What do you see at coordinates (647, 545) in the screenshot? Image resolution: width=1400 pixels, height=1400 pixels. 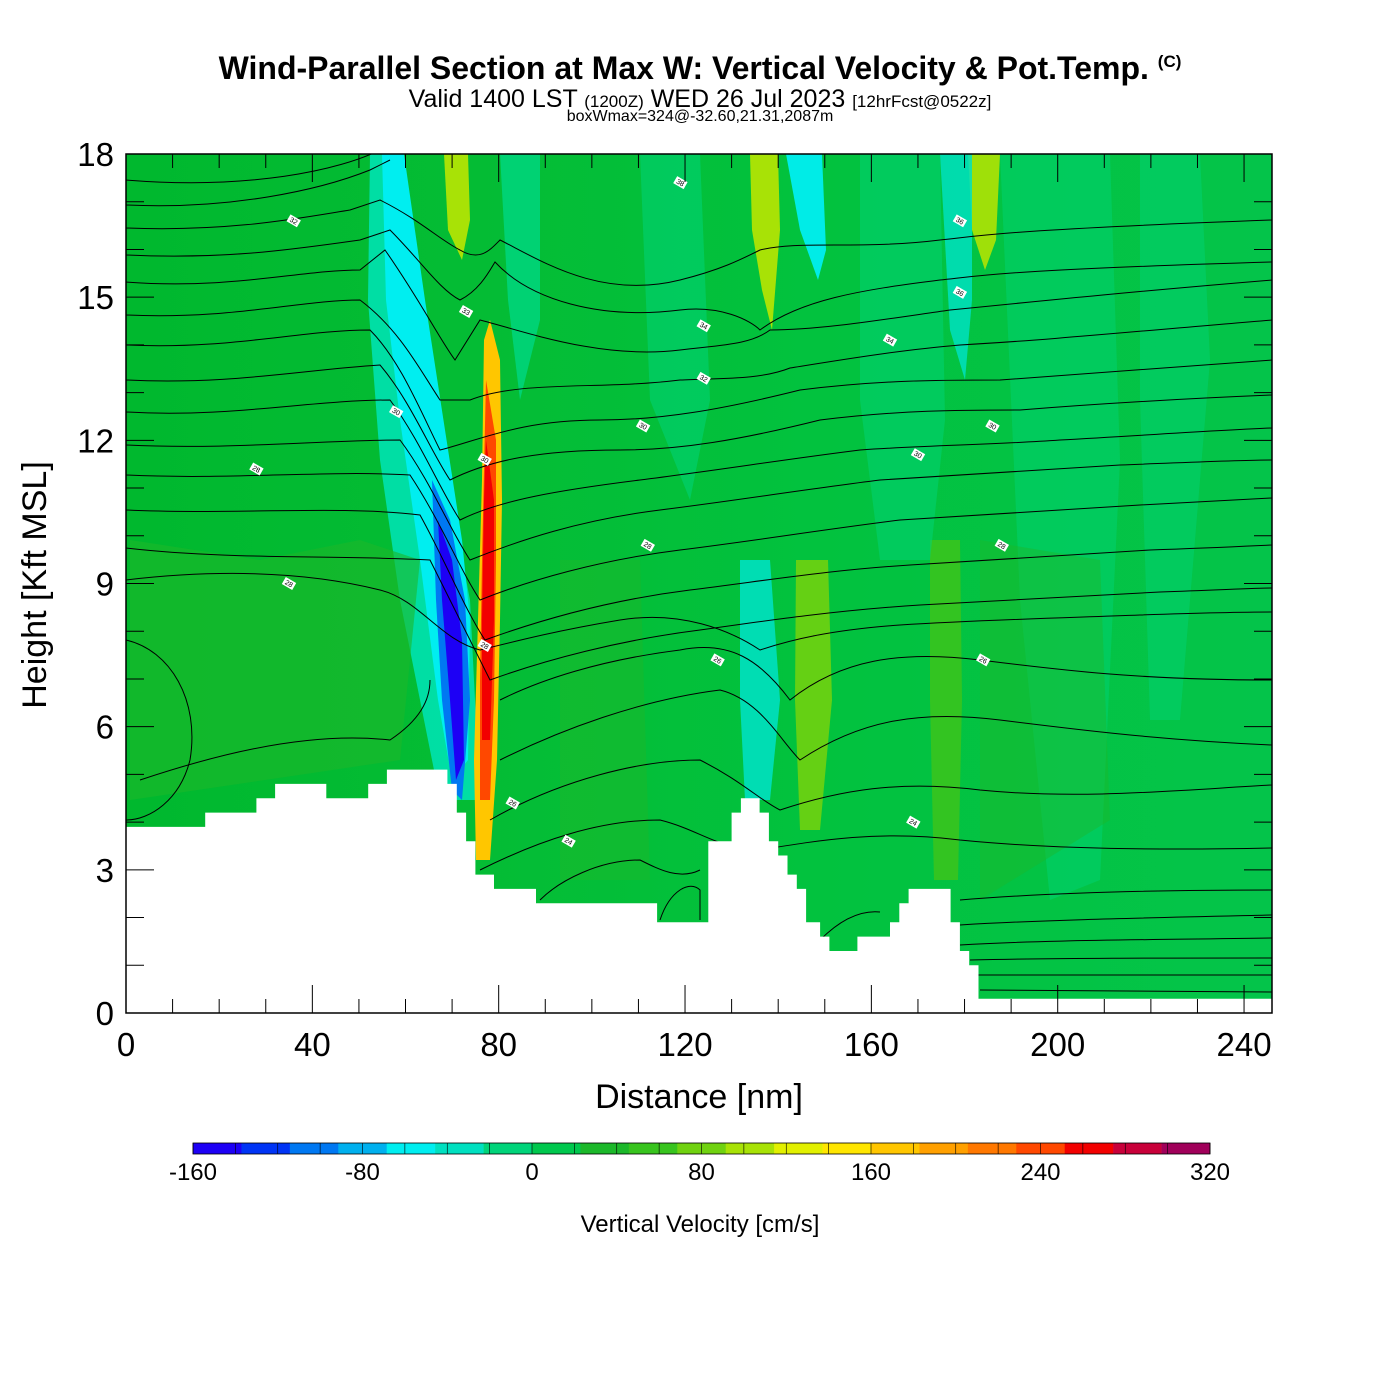 I see `isentrope-label: 28` at bounding box center [647, 545].